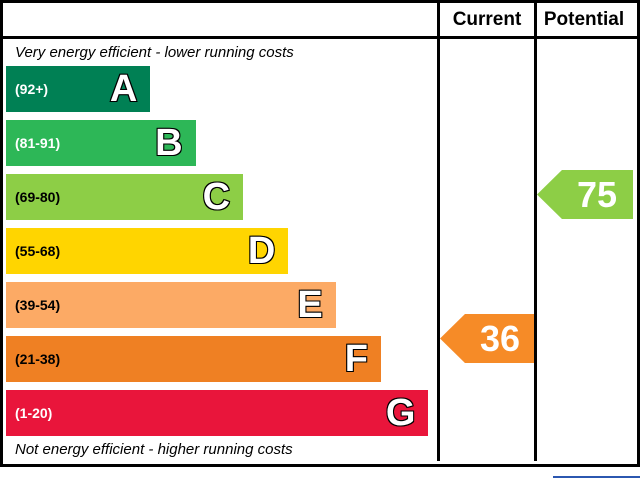 The height and width of the screenshot is (479, 640). What do you see at coordinates (38, 305) in the screenshot?
I see `band-range-label: (39-54)` at bounding box center [38, 305].